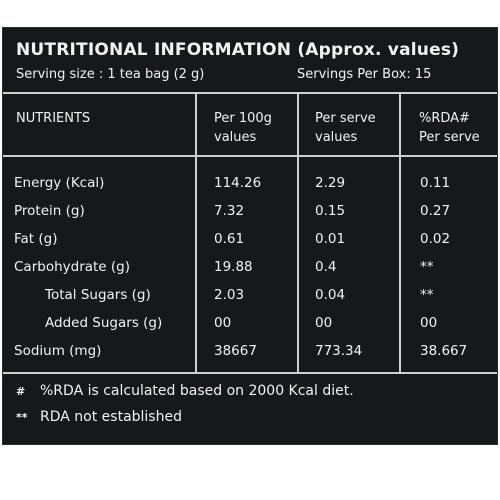 This screenshot has width=500, height=500. I want to click on servings-per-box: Servings Per Box: 15, so click(364, 74).